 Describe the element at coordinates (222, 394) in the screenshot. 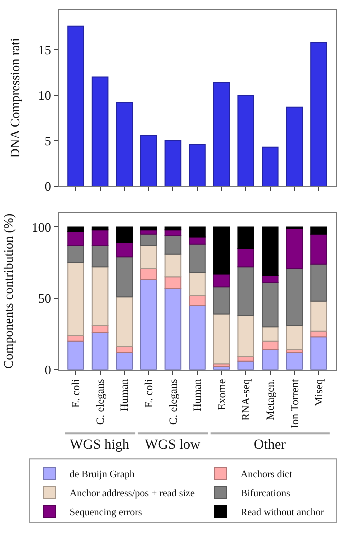

I see `x-tick-label: Exome` at that location.